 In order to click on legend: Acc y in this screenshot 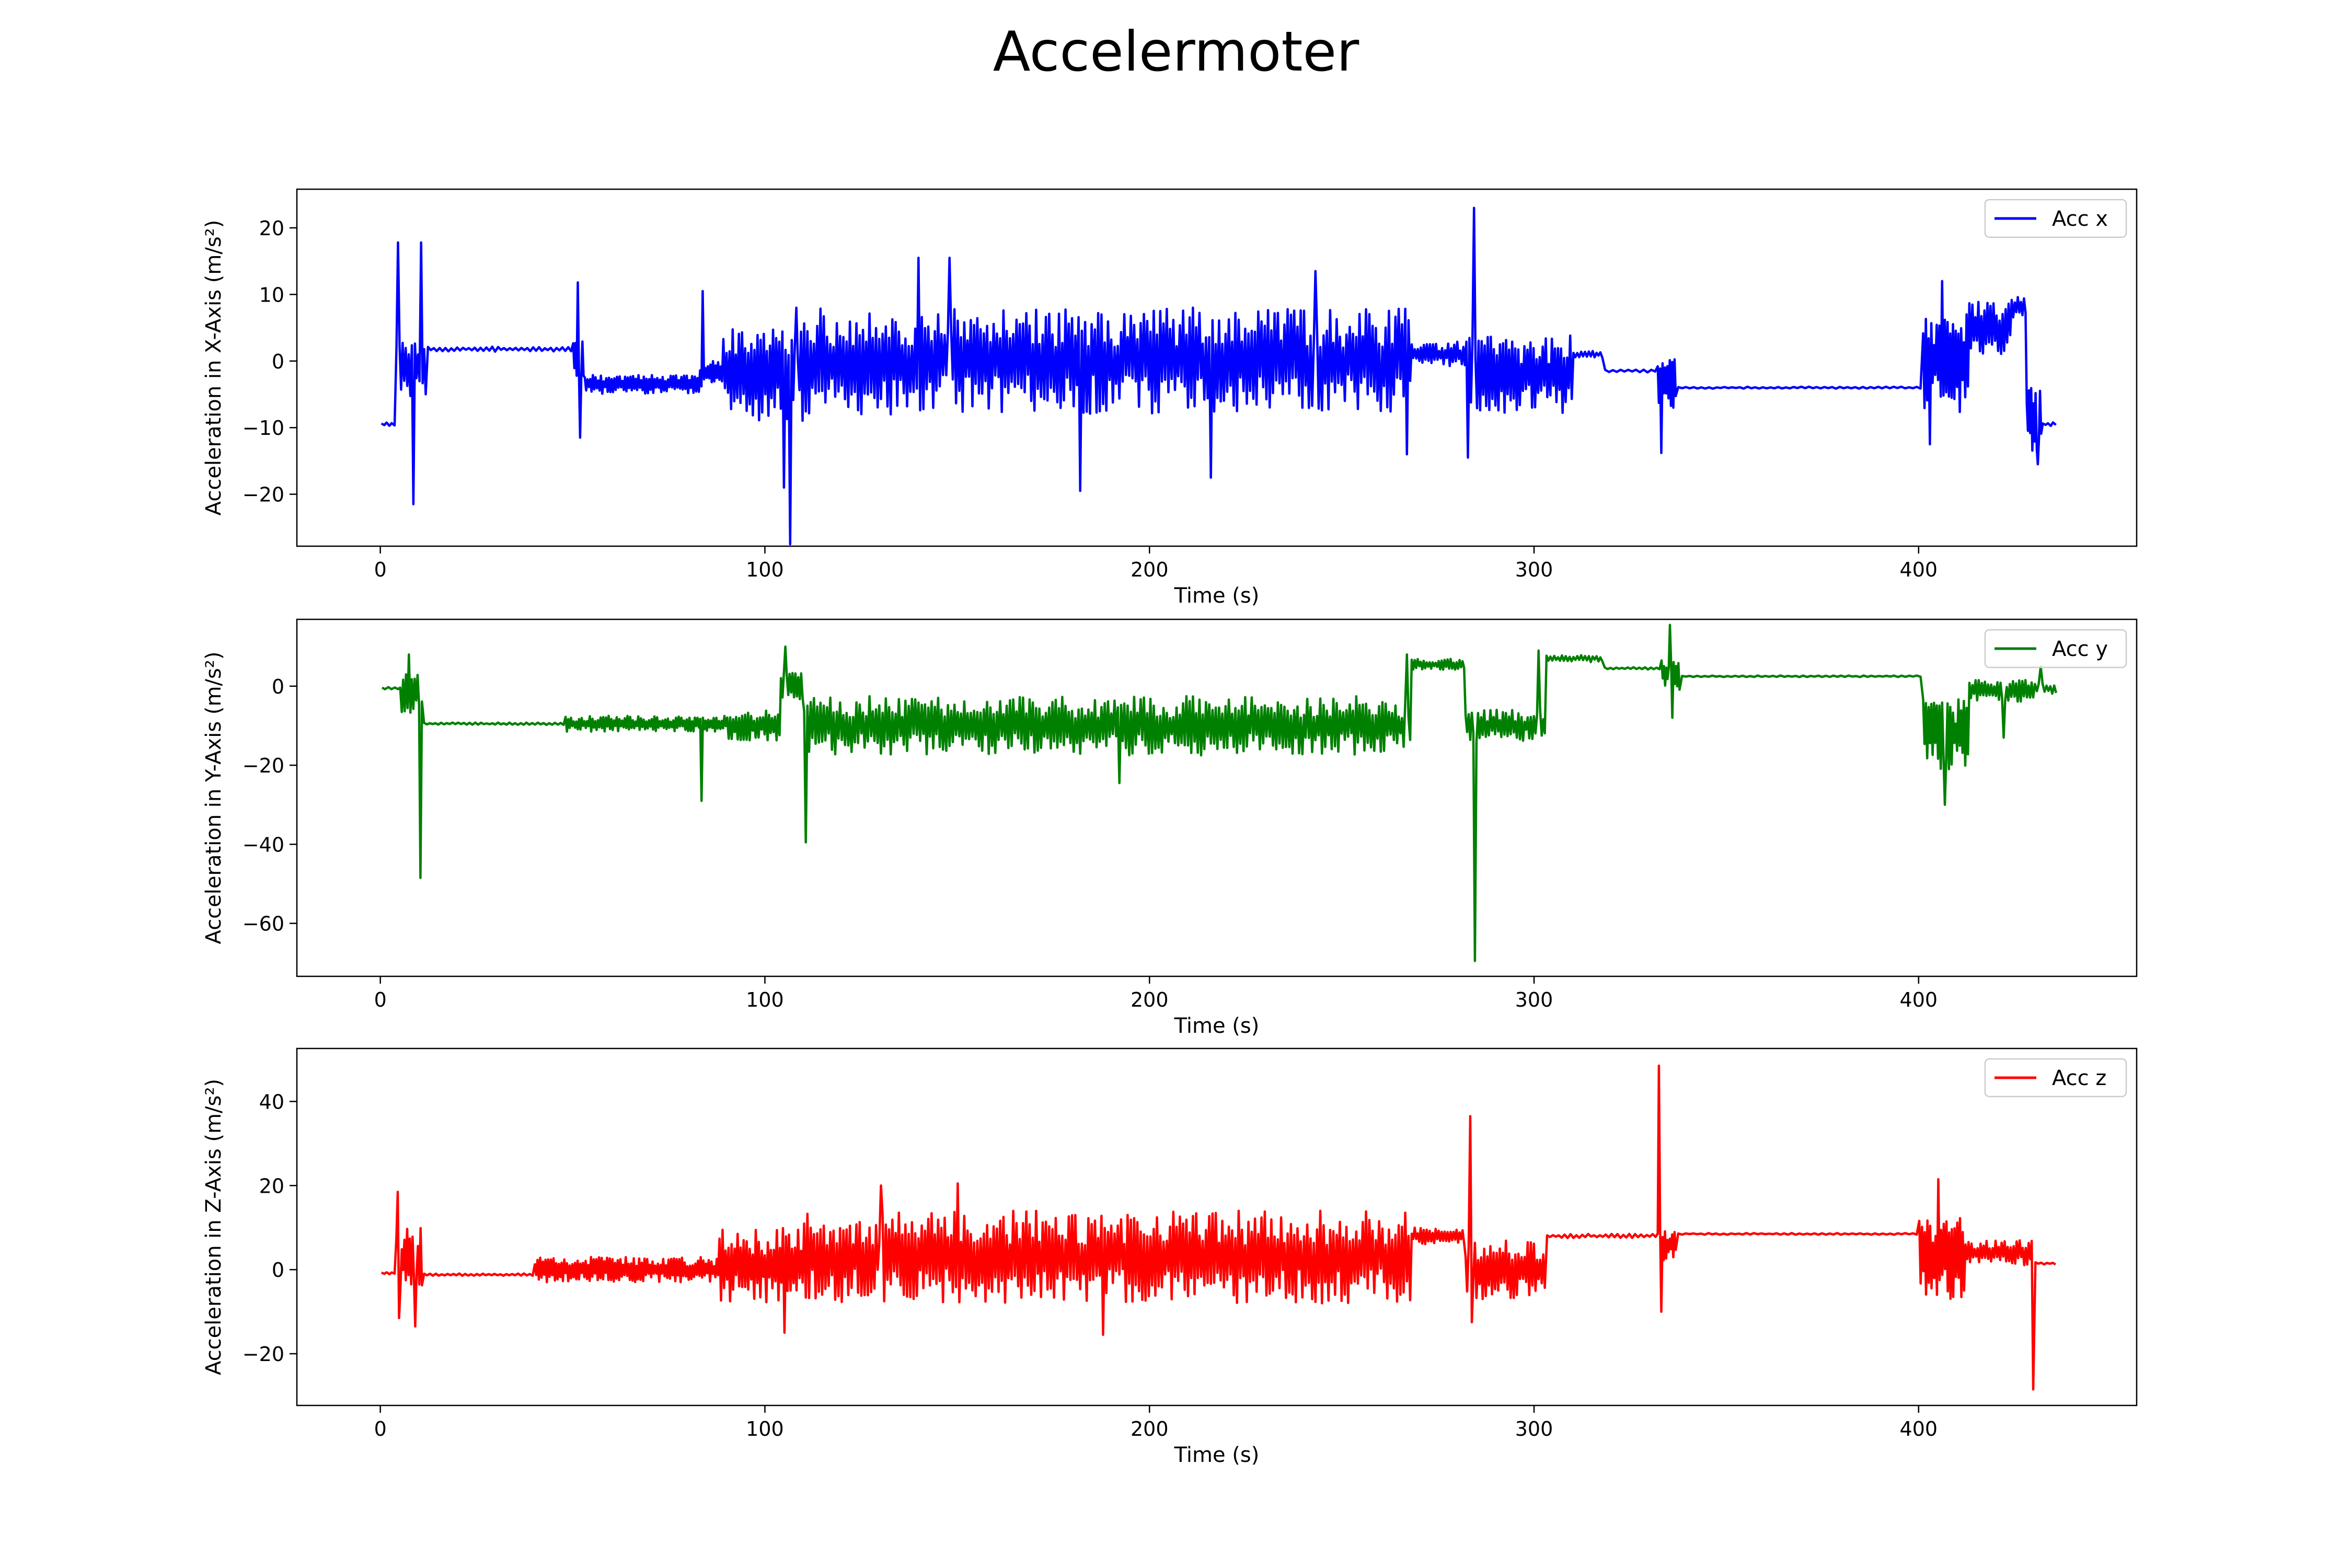, I will do `click(2055, 648)`.